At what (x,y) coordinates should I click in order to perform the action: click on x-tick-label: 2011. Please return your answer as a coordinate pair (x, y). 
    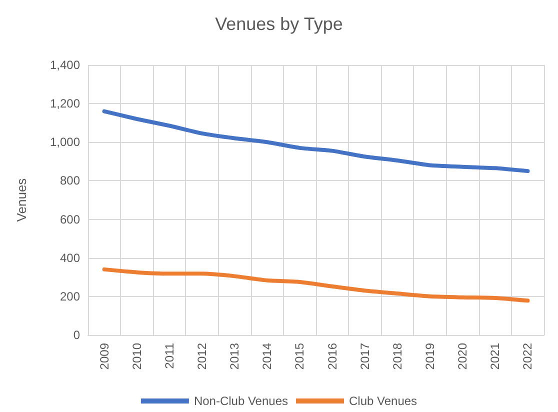
    Looking at the image, I should click on (169, 355).